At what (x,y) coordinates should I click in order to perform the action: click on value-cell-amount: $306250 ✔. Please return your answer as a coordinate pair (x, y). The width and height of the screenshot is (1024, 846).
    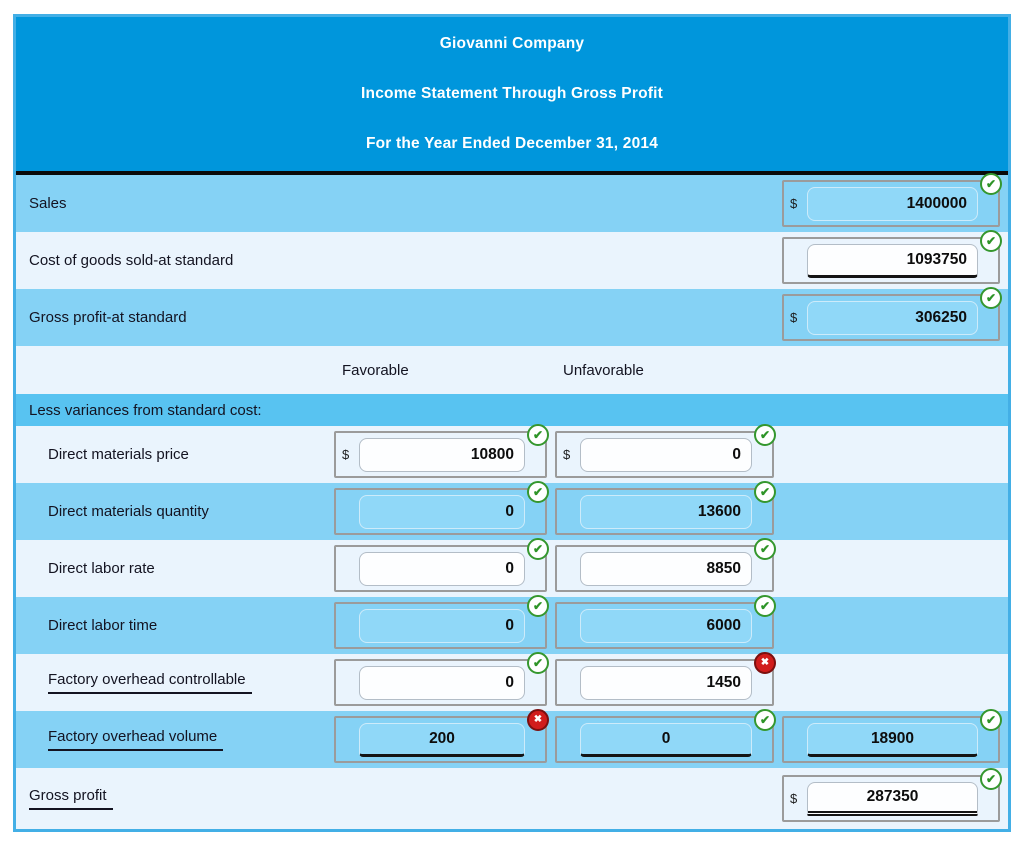
    Looking at the image, I should click on (892, 314).